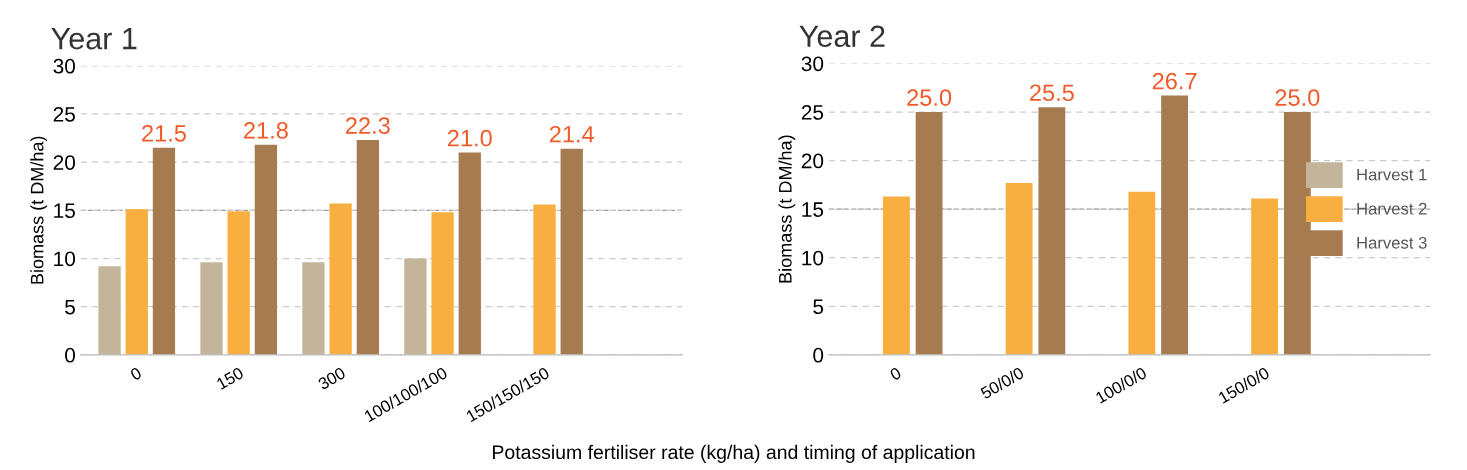  Describe the element at coordinates (1392, 208) in the screenshot. I see `legend-label: Harvest 2` at that location.